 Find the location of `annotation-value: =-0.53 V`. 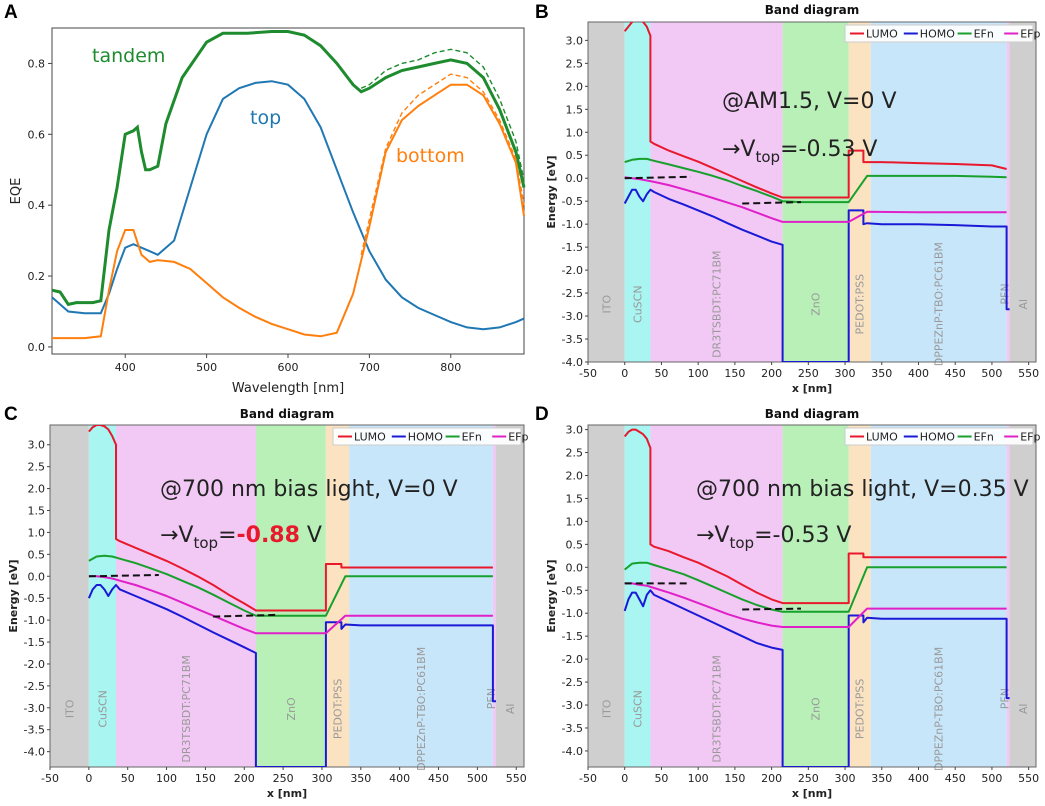

annotation-value: =-0.53 V is located at coordinates (802, 535).